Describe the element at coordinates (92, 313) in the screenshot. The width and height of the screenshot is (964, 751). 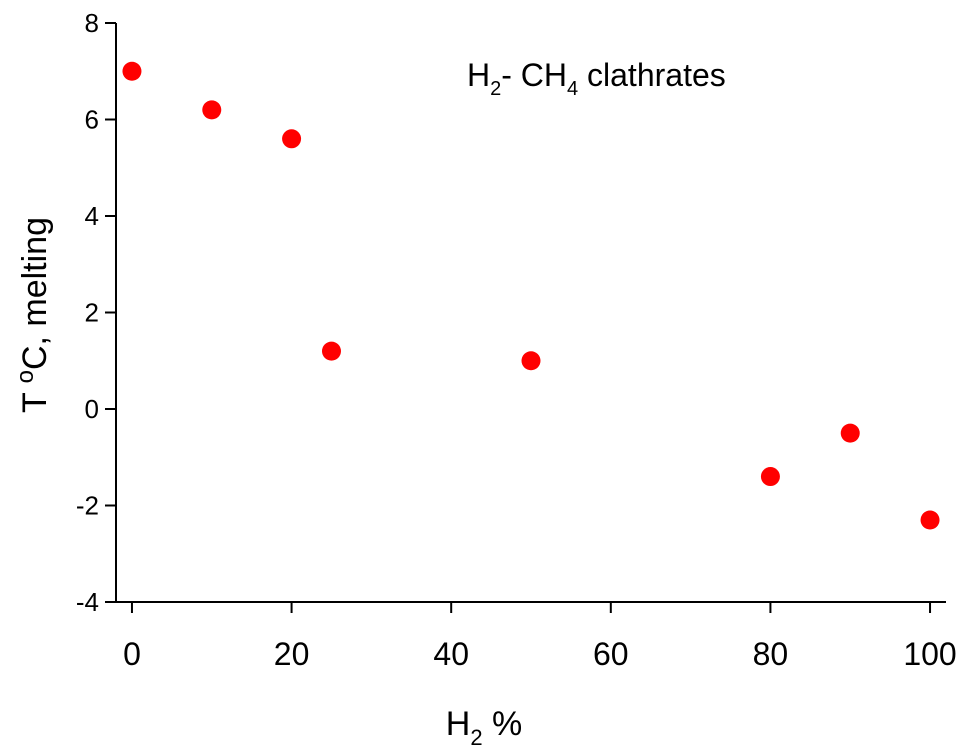
I see `y-tick-label: 2` at that location.